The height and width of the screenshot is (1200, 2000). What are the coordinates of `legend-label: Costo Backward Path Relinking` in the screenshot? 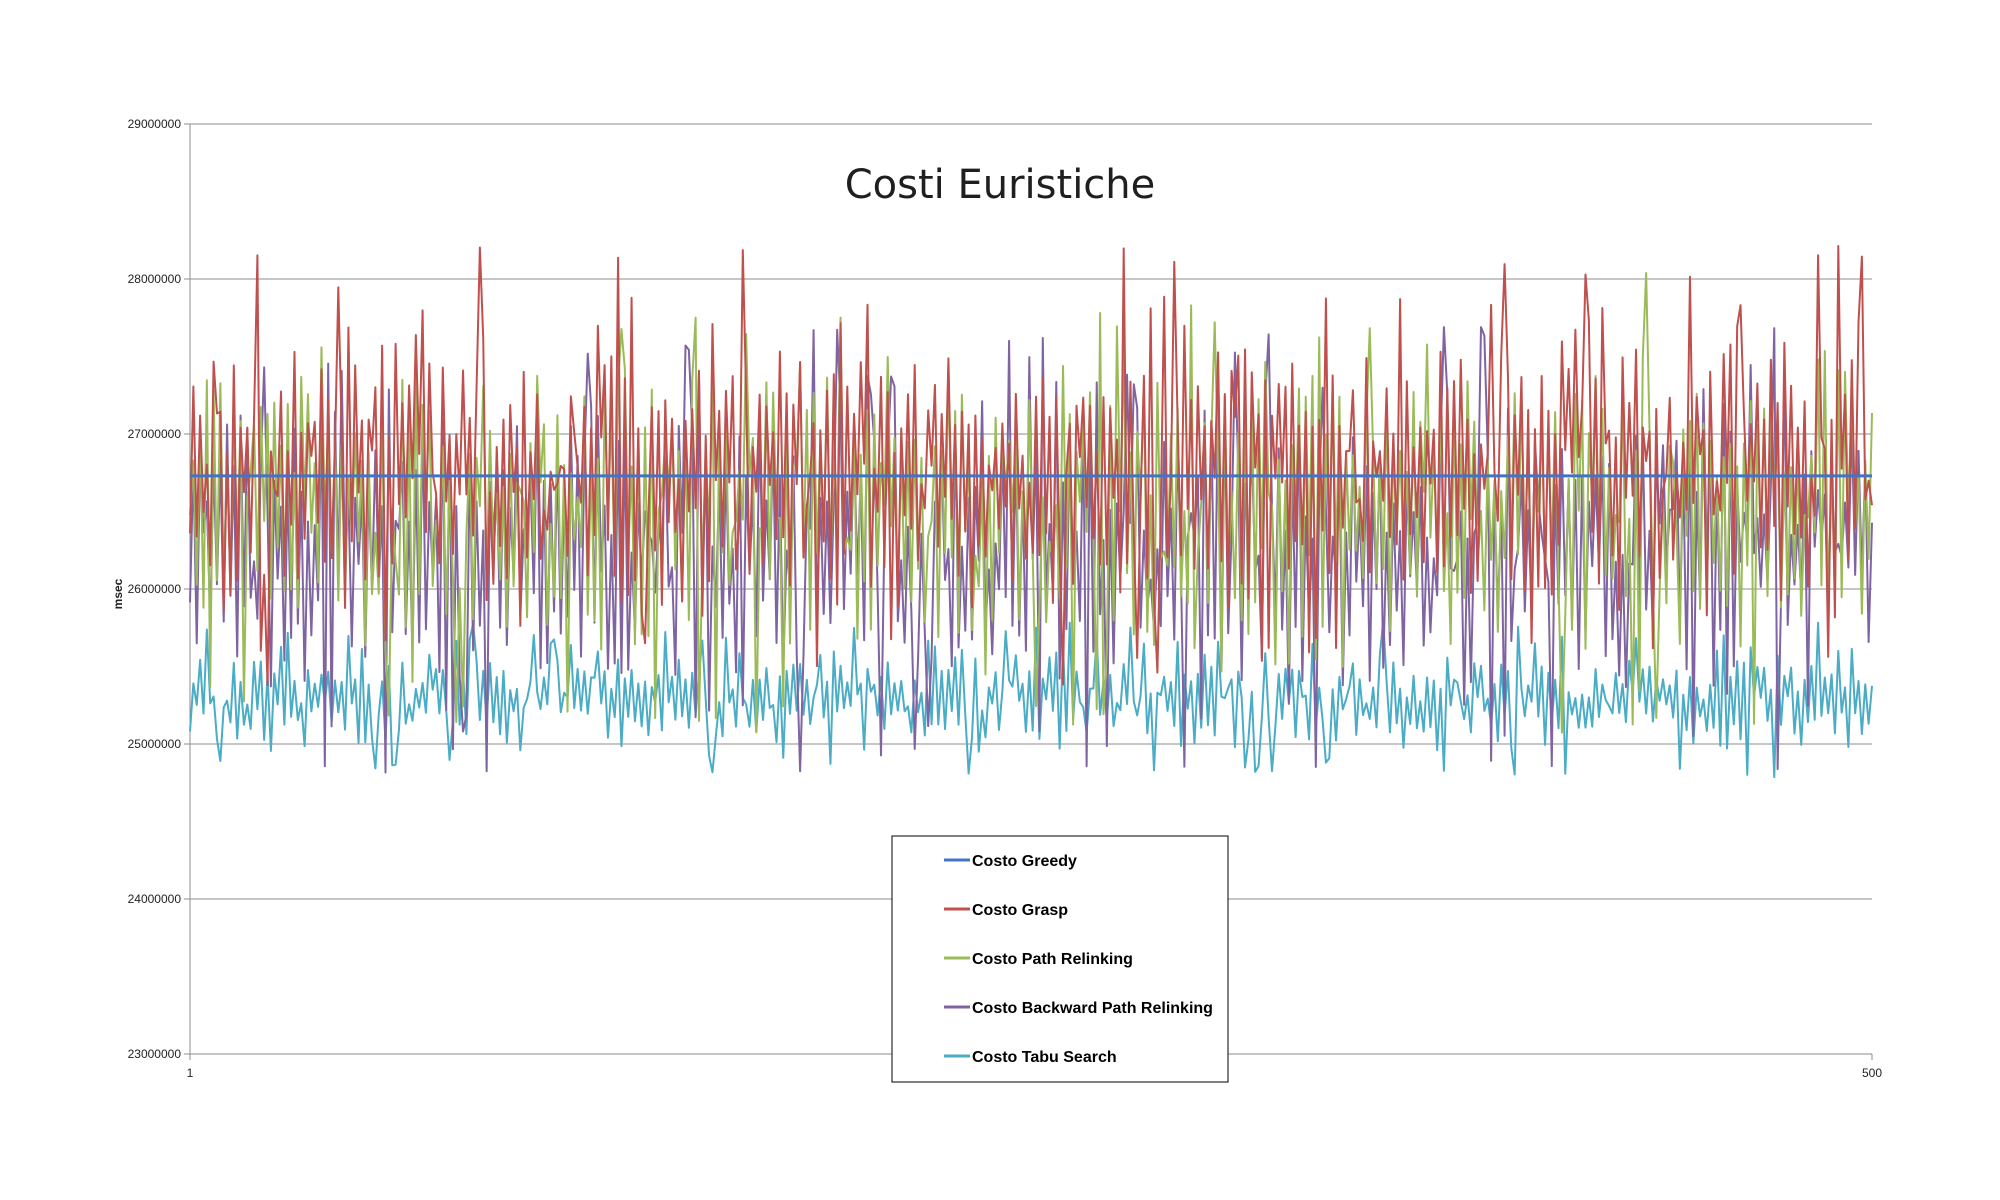 It's located at (1092, 1008).